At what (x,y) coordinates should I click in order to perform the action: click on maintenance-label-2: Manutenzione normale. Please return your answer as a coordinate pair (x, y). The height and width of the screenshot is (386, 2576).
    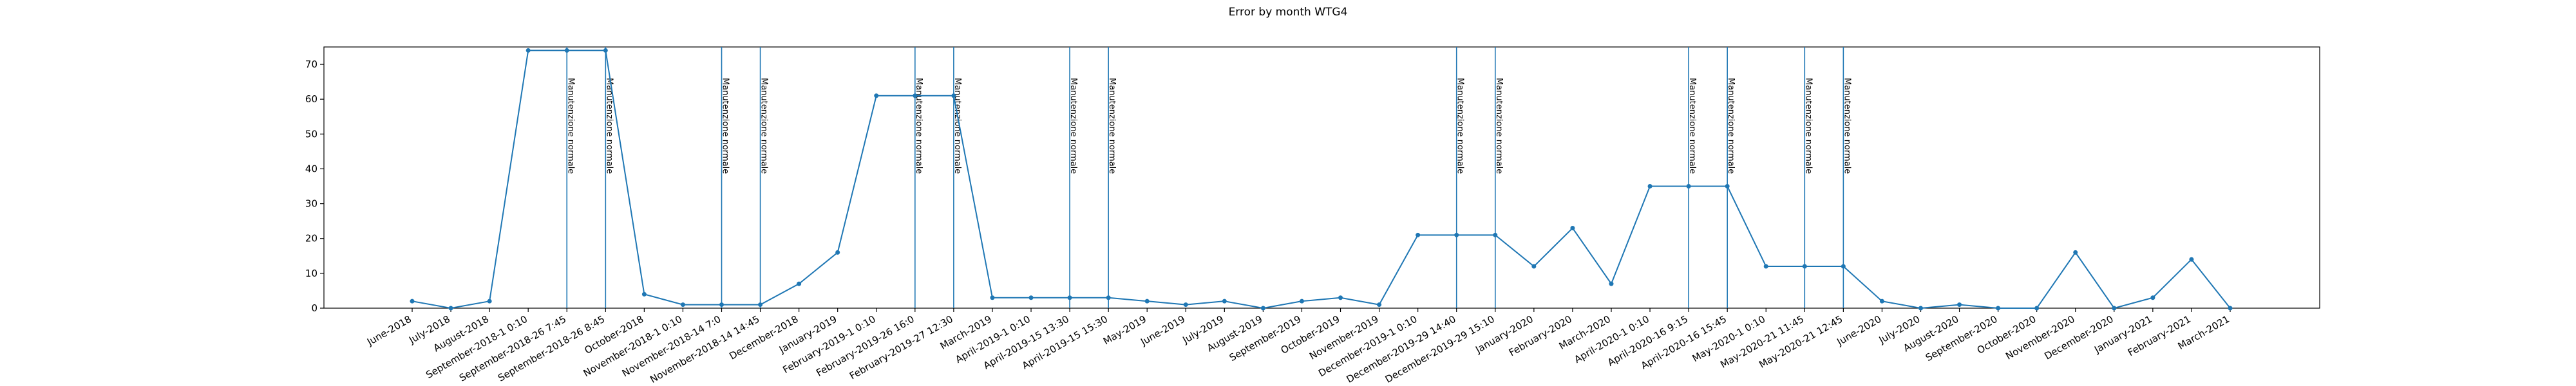
    Looking at the image, I should click on (725, 126).